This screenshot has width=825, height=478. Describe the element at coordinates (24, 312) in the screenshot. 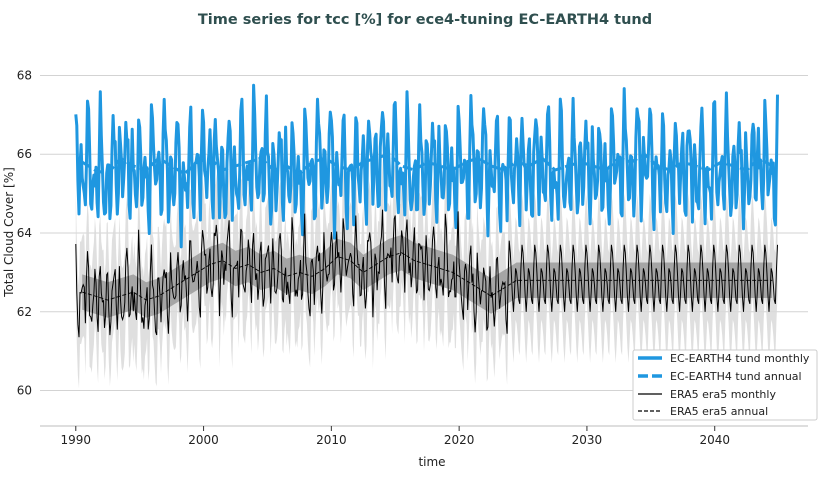

I see `y-tick-label: 62` at that location.